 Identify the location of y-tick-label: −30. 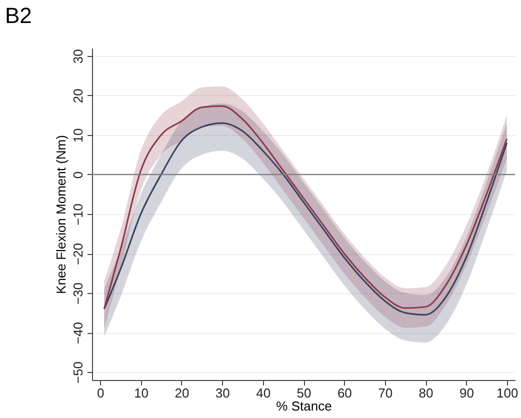
(78, 293).